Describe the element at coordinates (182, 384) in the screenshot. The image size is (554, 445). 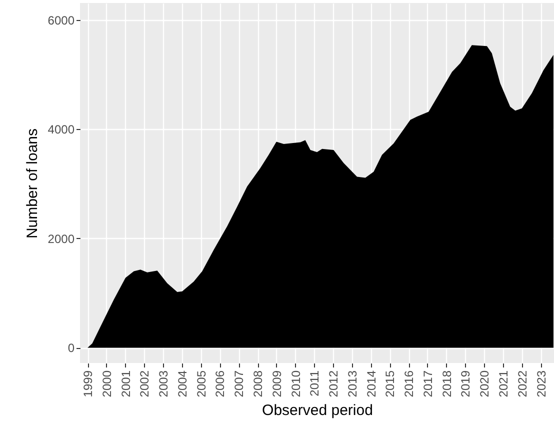
I see `x-tick-label: 2004` at that location.